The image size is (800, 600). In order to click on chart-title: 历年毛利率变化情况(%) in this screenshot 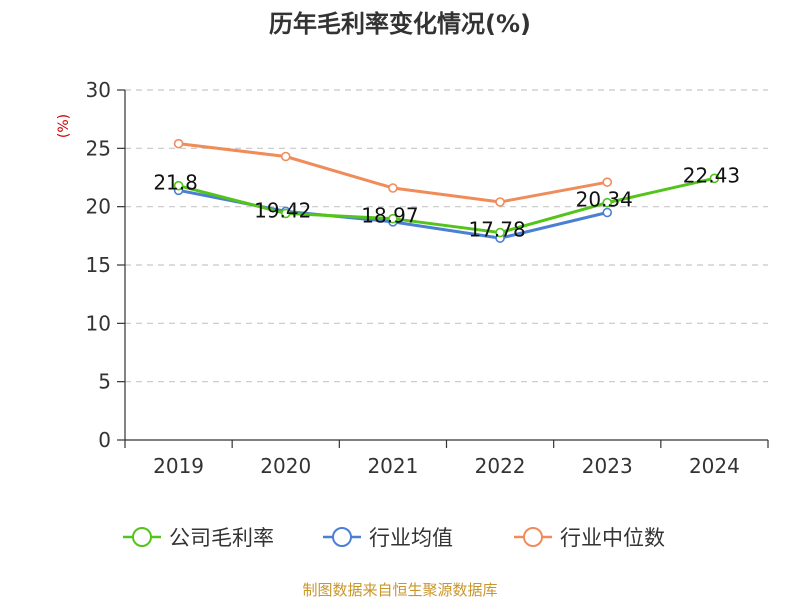, I will do `click(400, 24)`.